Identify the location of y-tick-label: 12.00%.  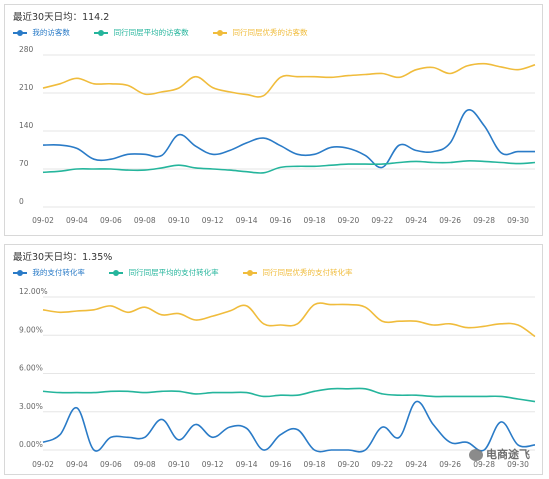
(33, 291).